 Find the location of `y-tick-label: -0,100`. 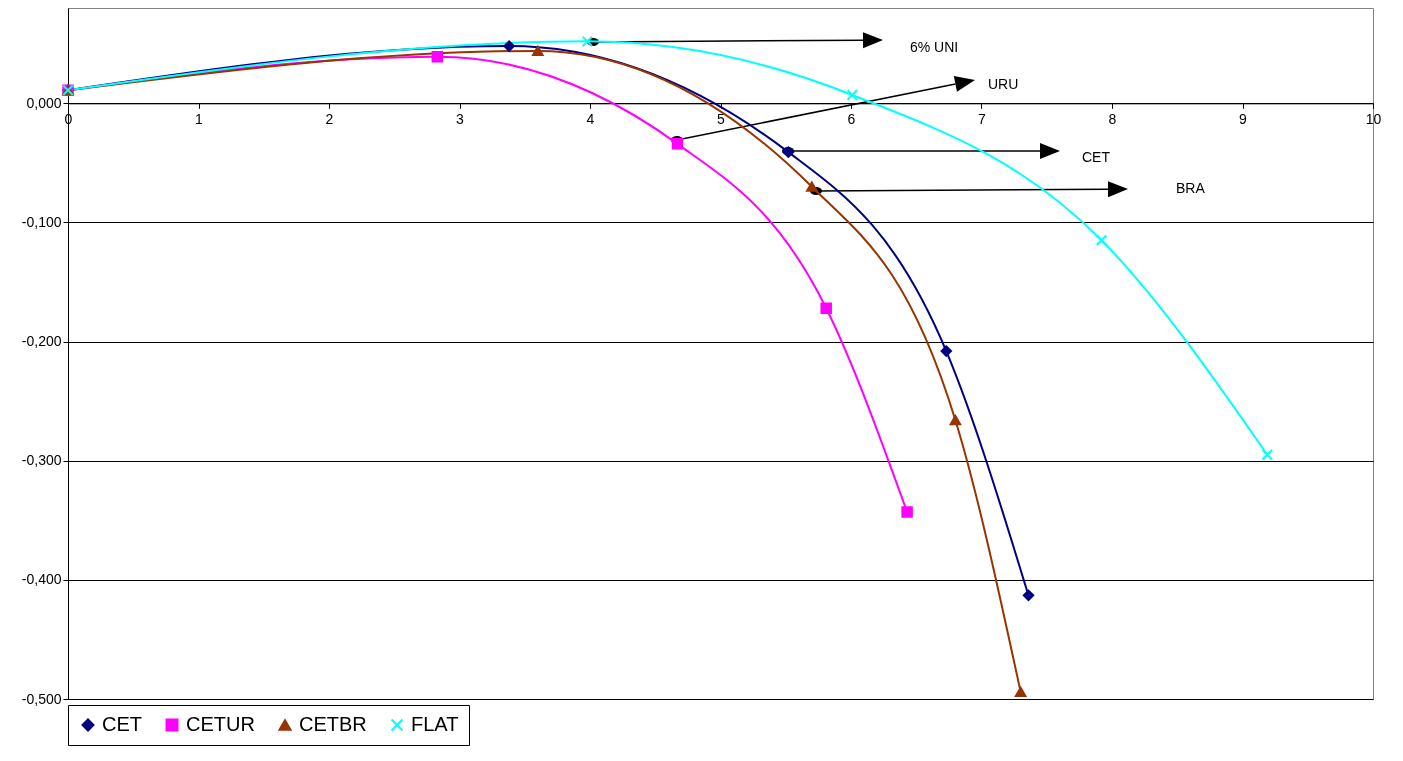

y-tick-label: -0,100 is located at coordinates (41, 221).